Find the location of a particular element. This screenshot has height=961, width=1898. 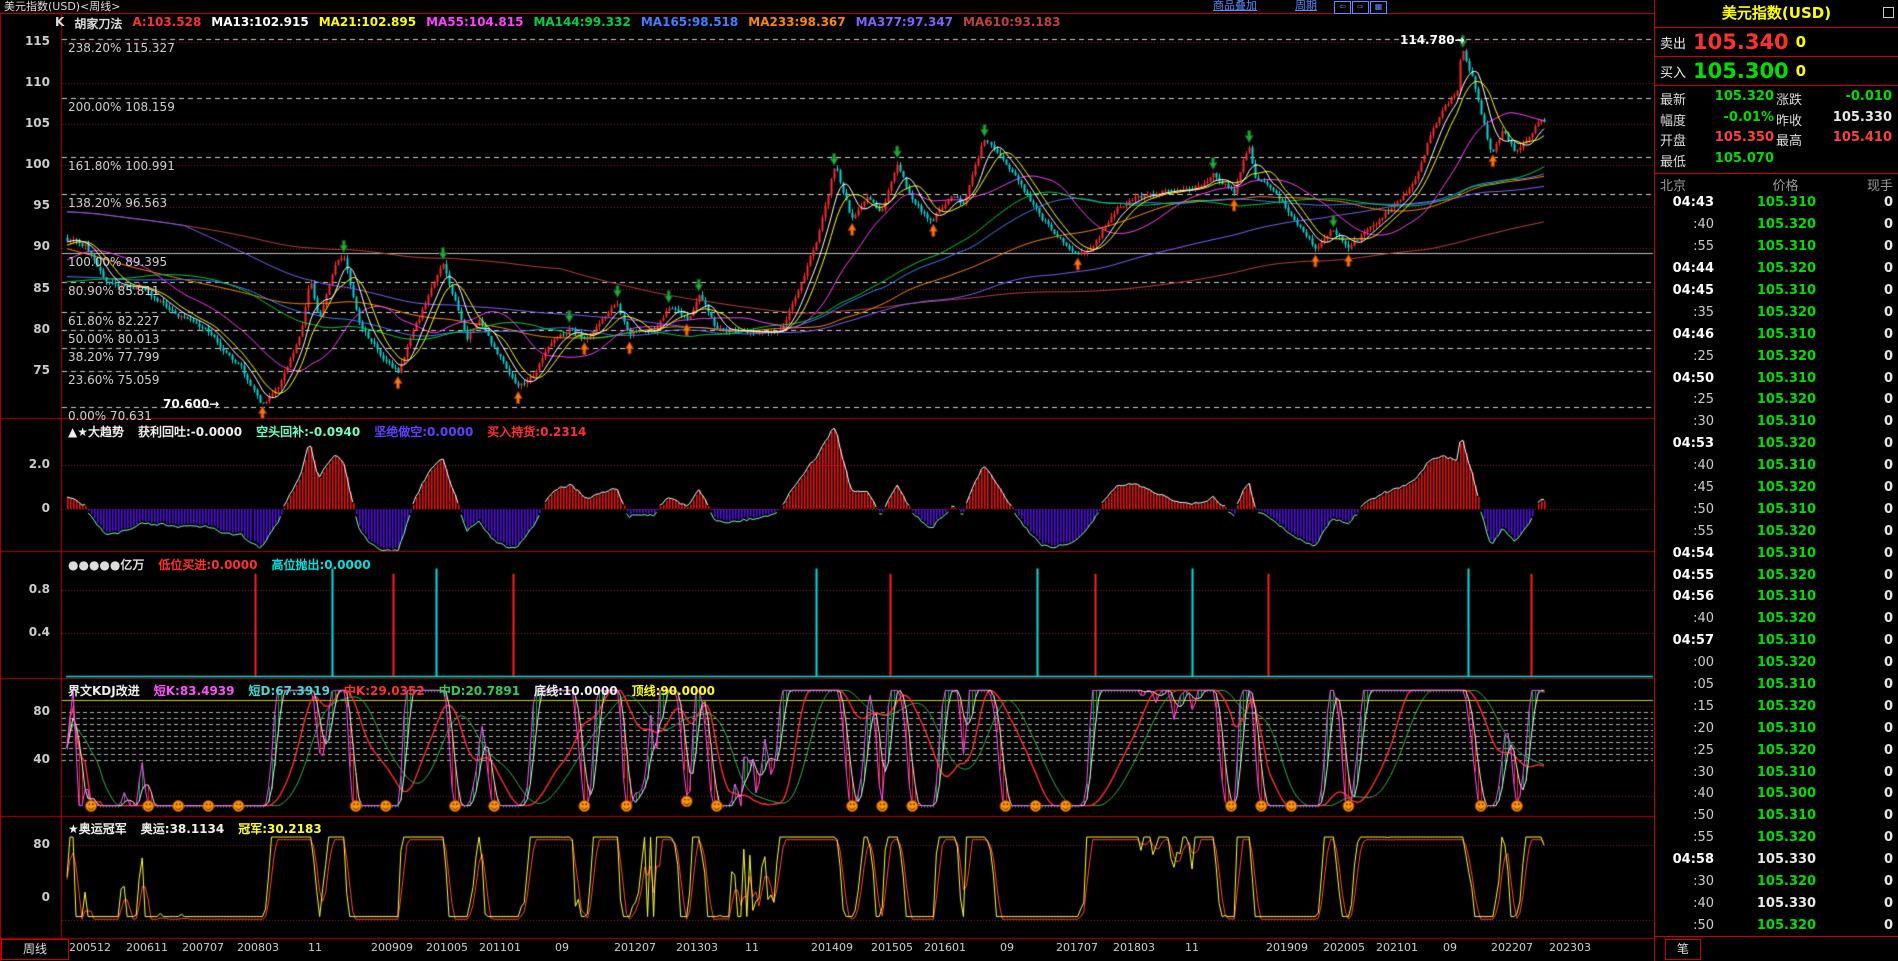

quote-field-value: 105.410 is located at coordinates (1862, 138).